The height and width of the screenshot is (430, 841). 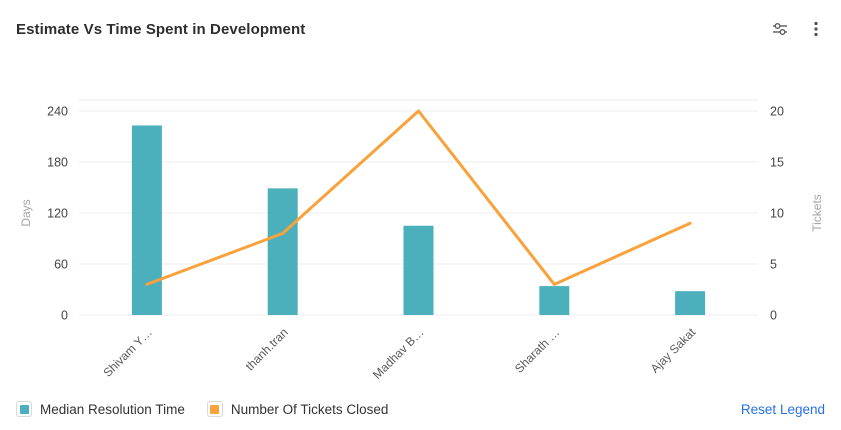 I want to click on x-axis-label: thanh.tran, so click(x=267, y=349).